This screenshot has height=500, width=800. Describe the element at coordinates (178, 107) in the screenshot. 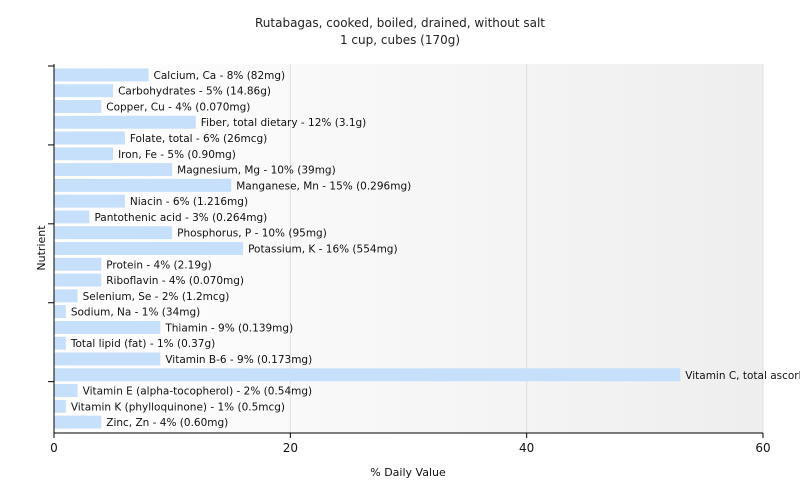

I see `bar-label: Copper, Cu - 4% (0.070mg)` at that location.